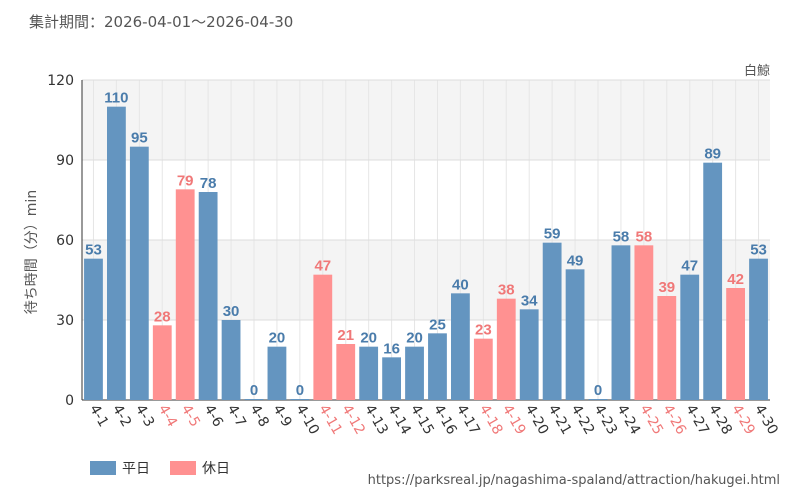 The height and width of the screenshot is (500, 800). Describe the element at coordinates (460, 284) in the screenshot. I see `value-label-4-17: 40` at that location.